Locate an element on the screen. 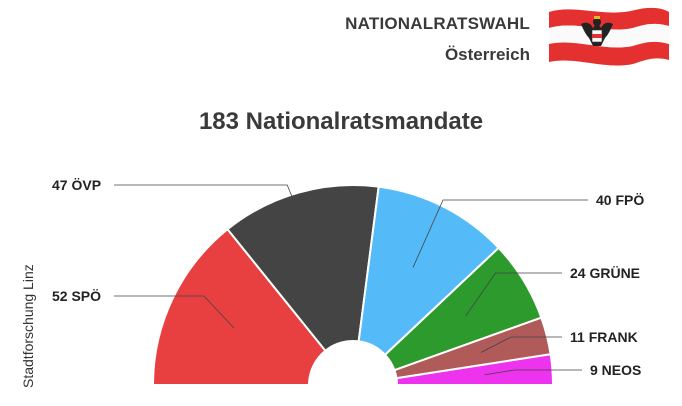 The height and width of the screenshot is (406, 682). leader-line-frank is located at coordinates (521, 344).